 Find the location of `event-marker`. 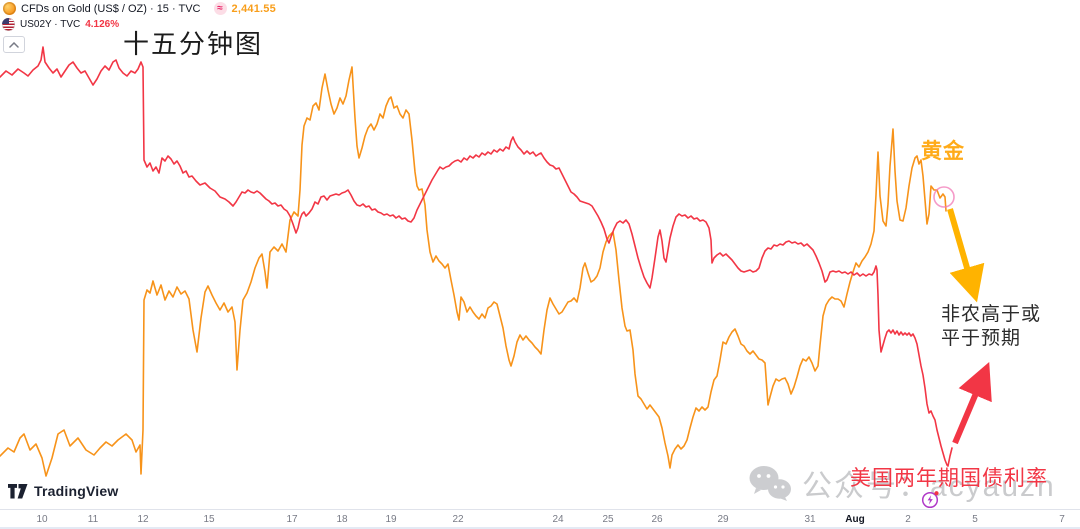

event-marker is located at coordinates (931, 499).